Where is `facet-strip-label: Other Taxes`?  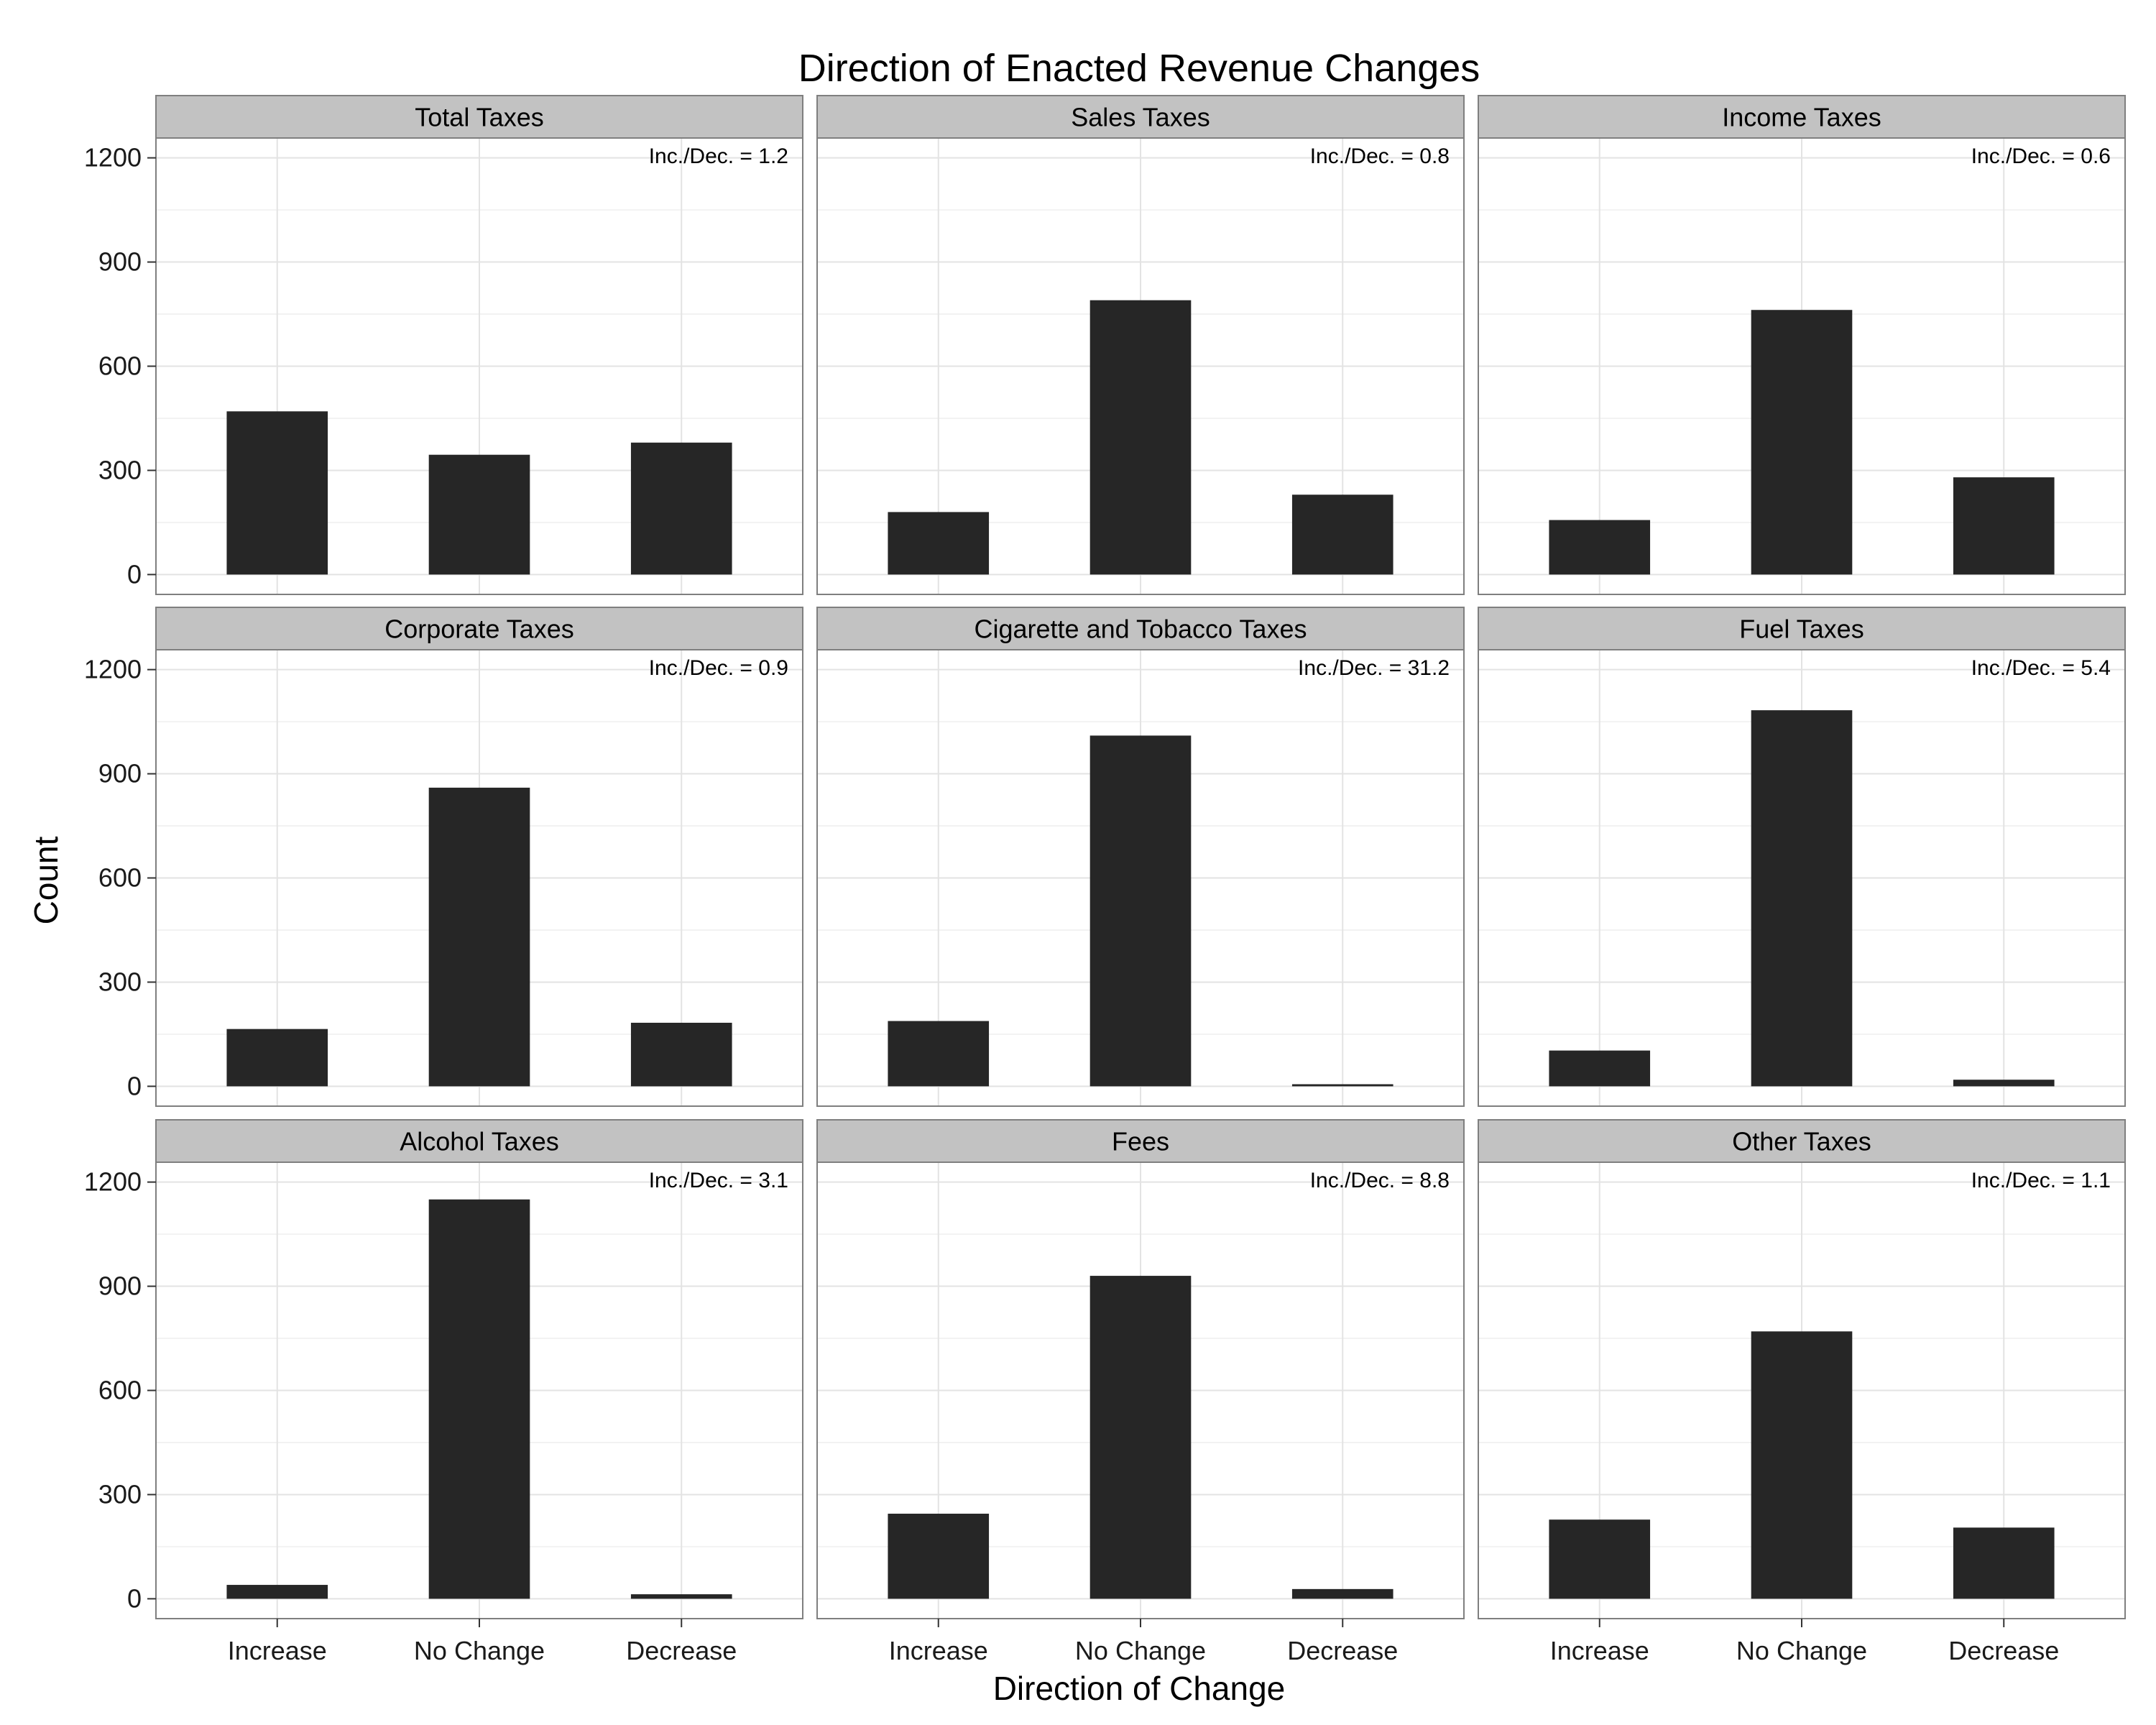 facet-strip-label: Other Taxes is located at coordinates (1801, 1141).